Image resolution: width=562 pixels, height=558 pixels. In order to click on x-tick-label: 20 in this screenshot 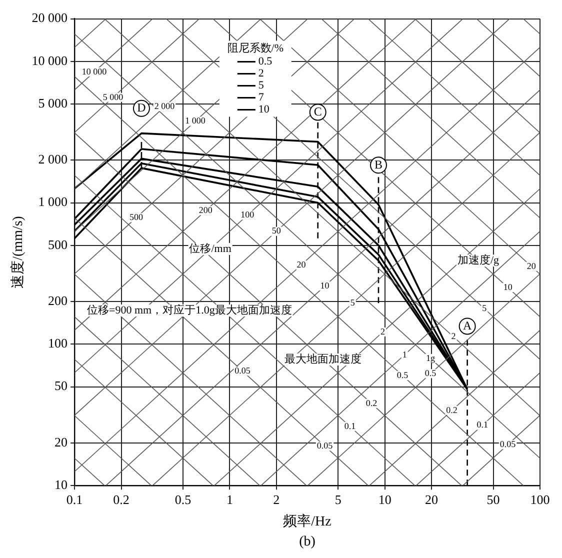, I will do `click(431, 499)`.